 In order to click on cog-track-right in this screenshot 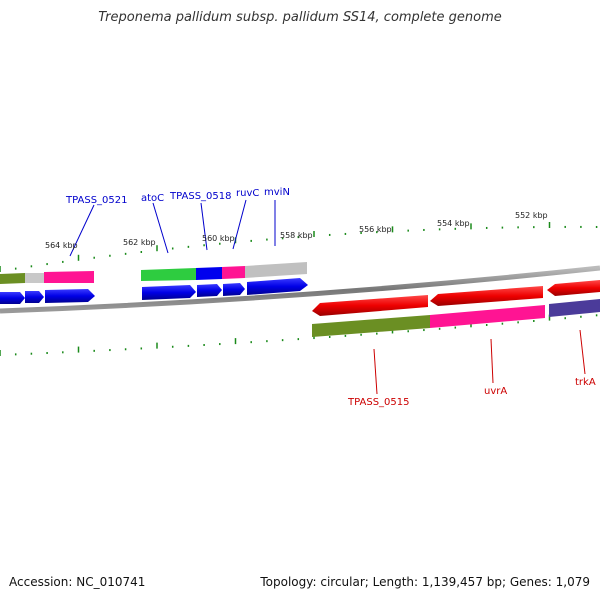, I will do `click(456, 318)`.